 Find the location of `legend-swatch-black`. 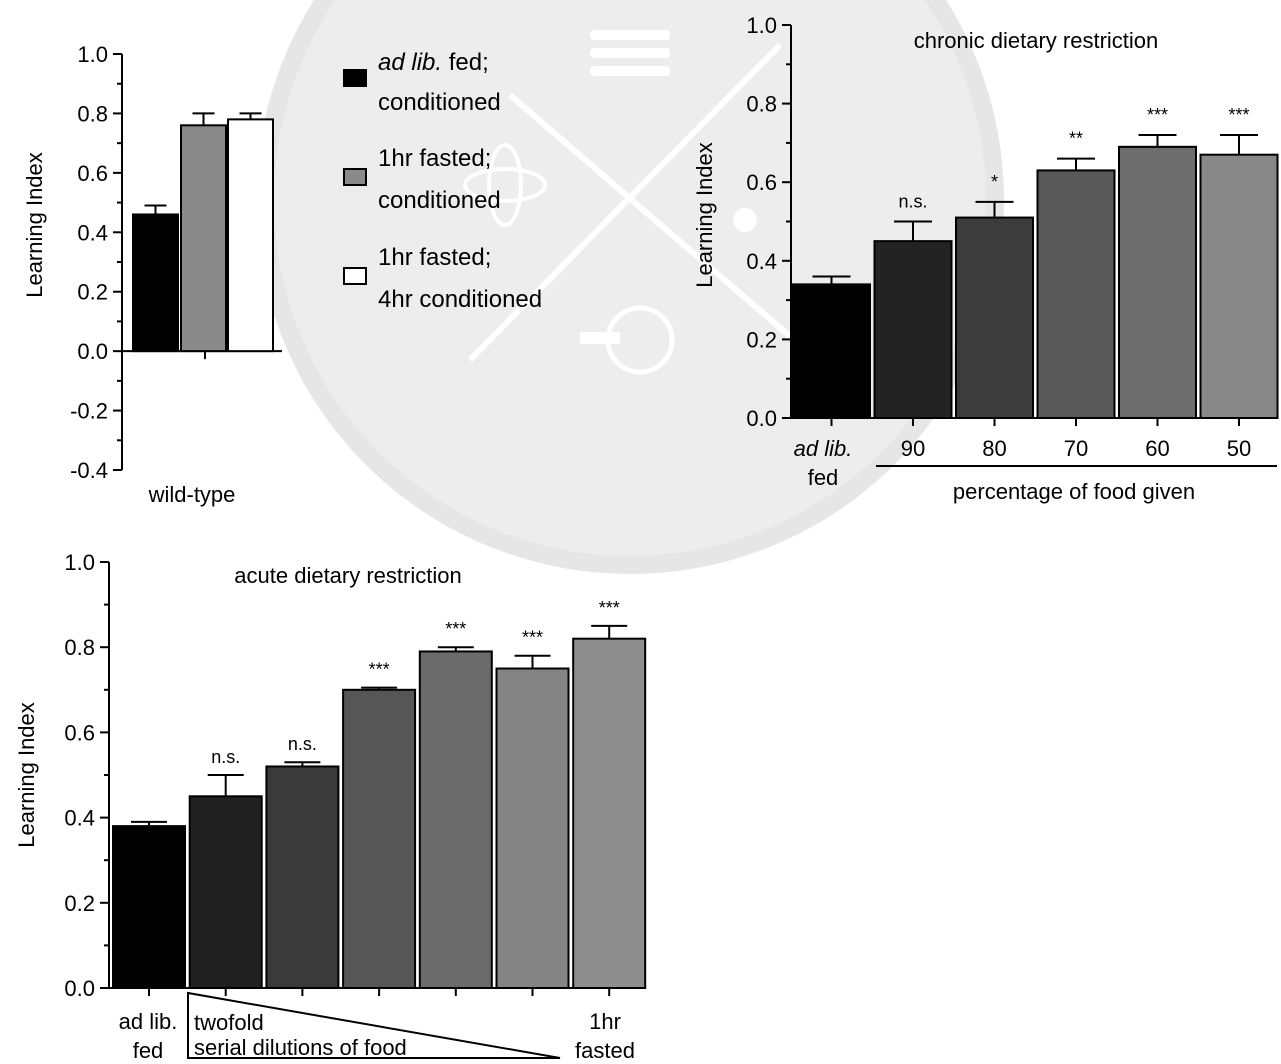

legend-swatch-black is located at coordinates (355, 78).